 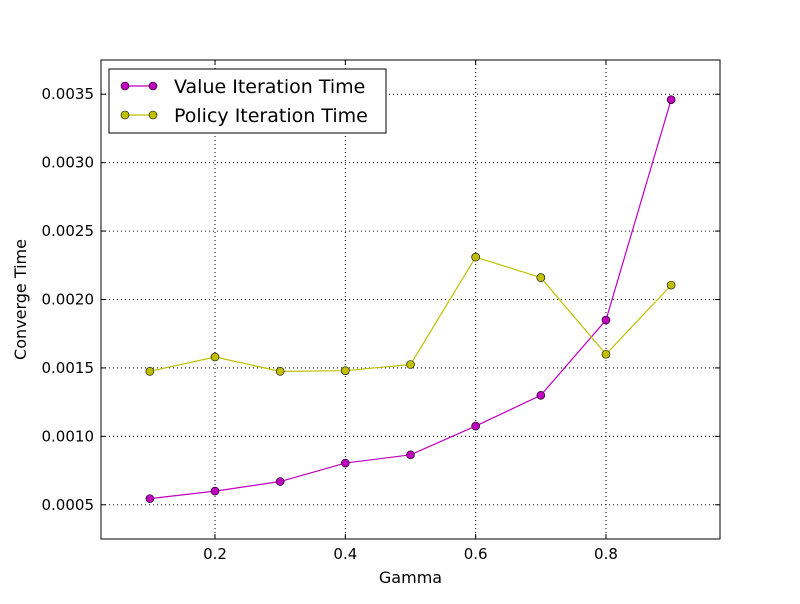 I want to click on legend-label: Value Iteration Time, so click(x=269, y=87).